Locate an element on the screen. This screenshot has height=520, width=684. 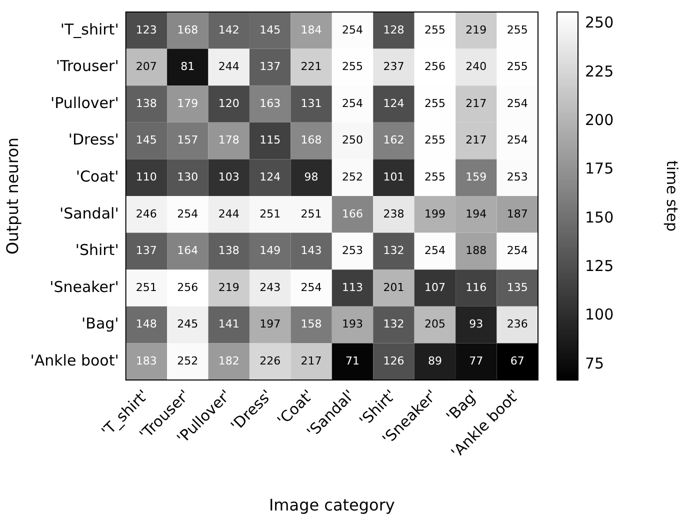
data-label: 123 is located at coordinates (146, 29).